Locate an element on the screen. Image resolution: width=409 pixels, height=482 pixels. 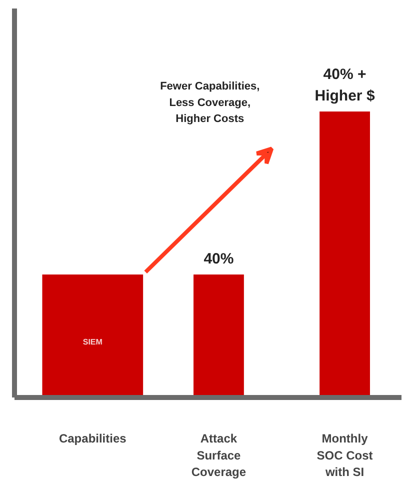
annotation: SIEM is located at coordinates (92, 342).